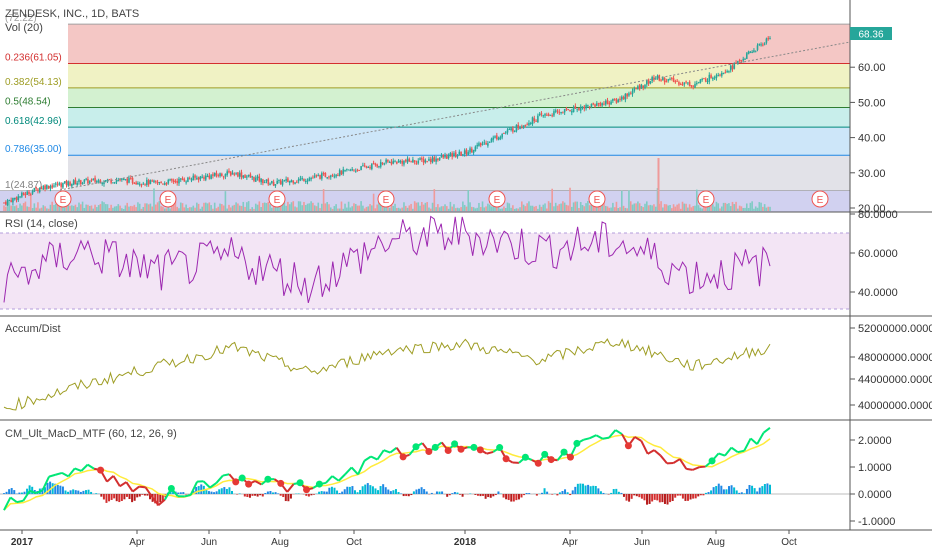  What do you see at coordinates (459, 43) in the screenshot?
I see `fib-band` at bounding box center [459, 43].